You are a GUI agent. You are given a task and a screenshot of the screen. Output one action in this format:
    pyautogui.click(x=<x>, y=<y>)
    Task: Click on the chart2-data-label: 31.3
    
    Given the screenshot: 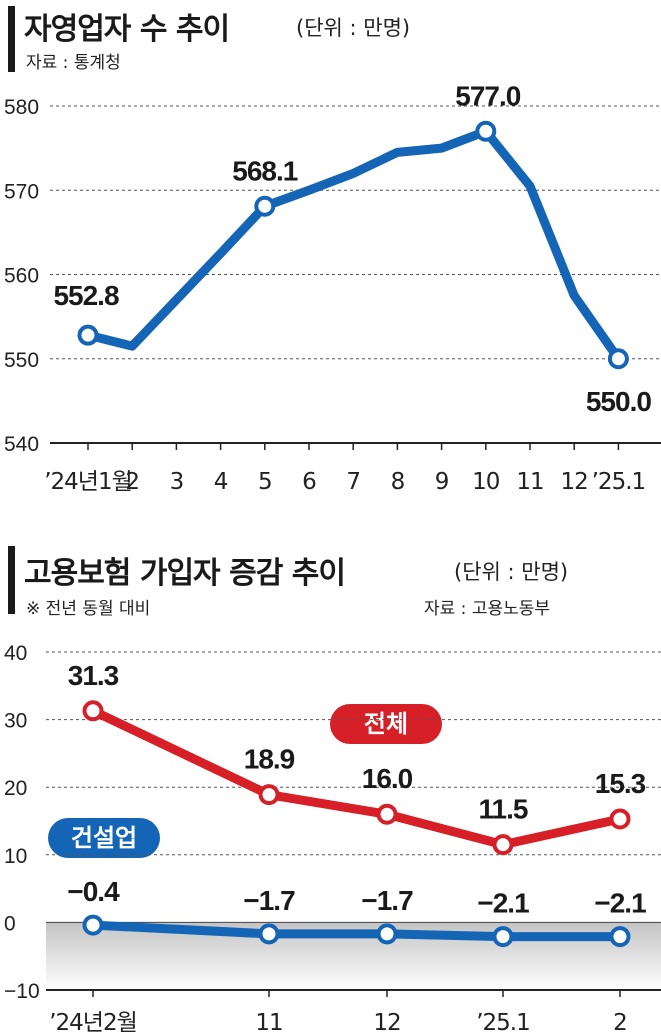 What is the action you would take?
    pyautogui.click(x=93, y=675)
    